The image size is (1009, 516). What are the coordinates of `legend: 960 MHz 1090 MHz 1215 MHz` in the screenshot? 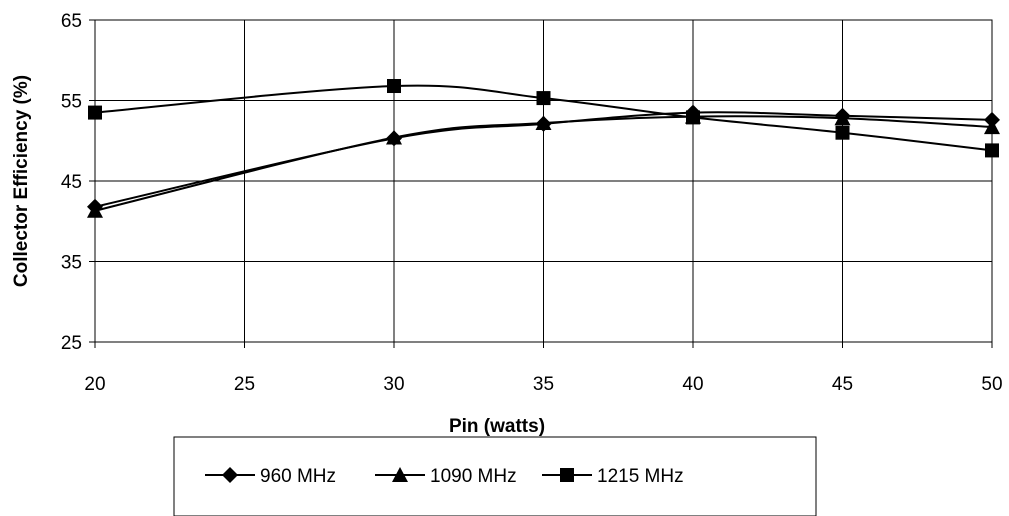 It's located at (444, 476).